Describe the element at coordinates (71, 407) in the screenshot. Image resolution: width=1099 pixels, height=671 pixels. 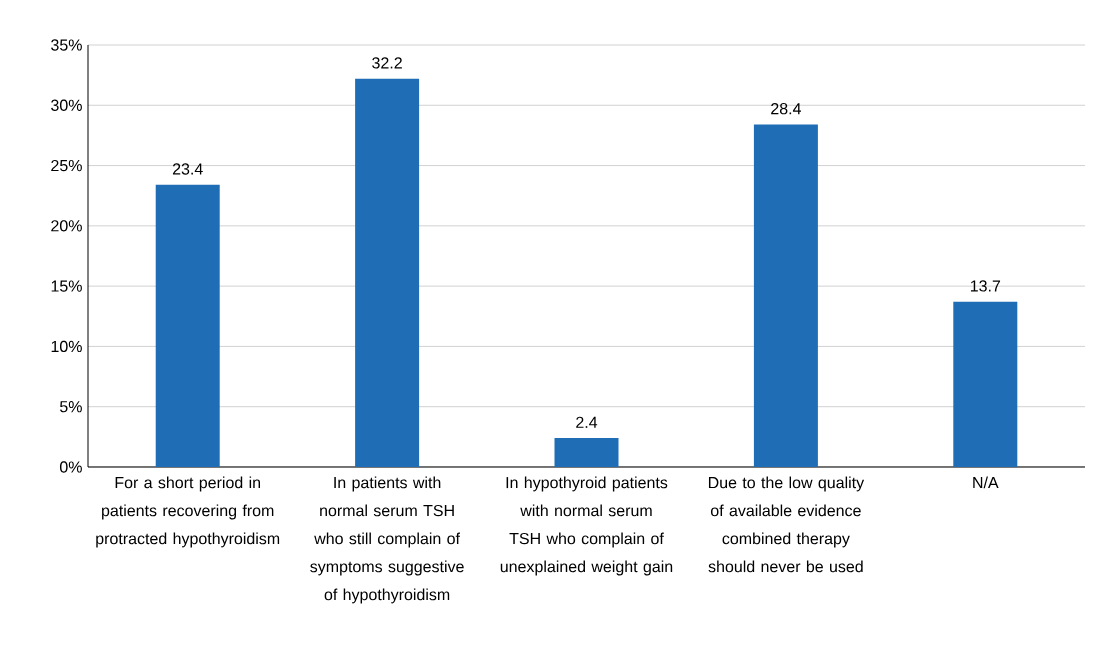
I see `y-tick-label: 5%` at that location.